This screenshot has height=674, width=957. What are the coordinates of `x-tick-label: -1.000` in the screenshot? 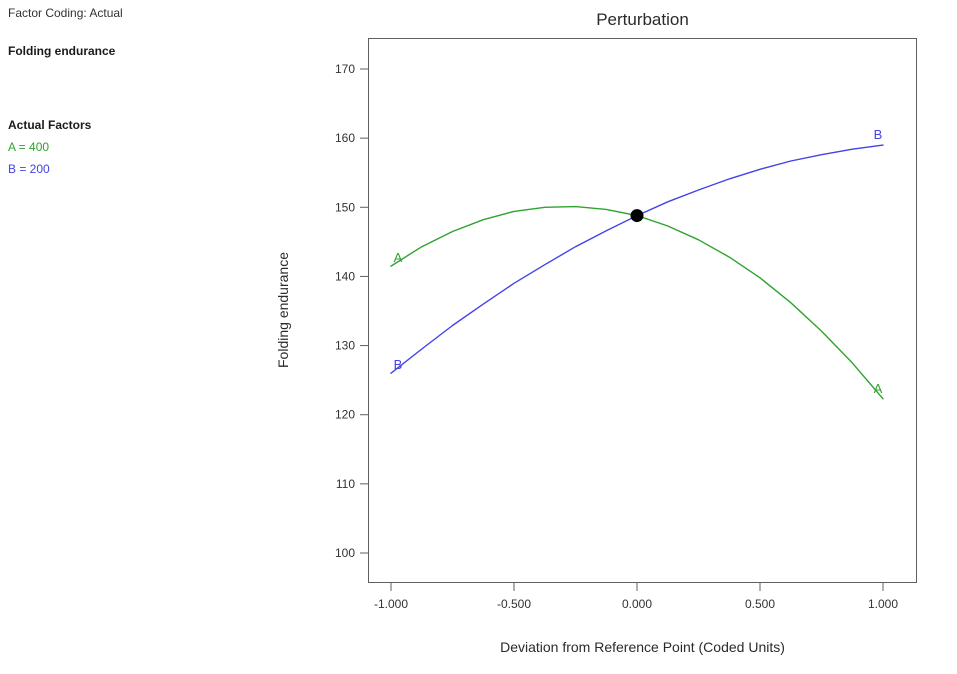 It's located at (391, 604).